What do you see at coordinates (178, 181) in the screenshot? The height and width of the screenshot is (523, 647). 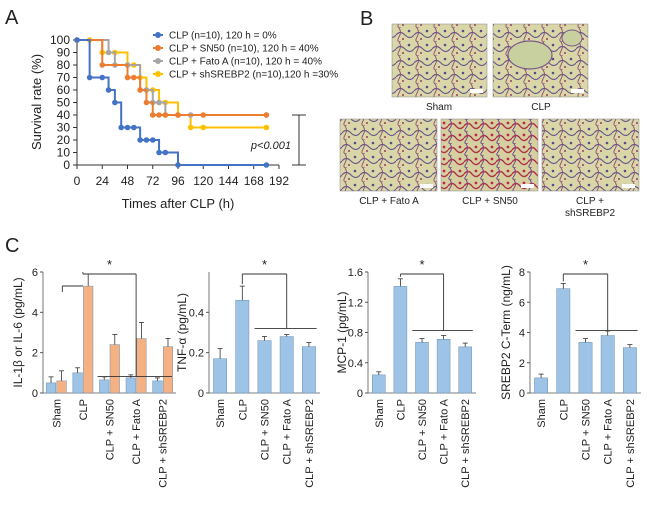 I see `x-tick-label: 96` at bounding box center [178, 181].